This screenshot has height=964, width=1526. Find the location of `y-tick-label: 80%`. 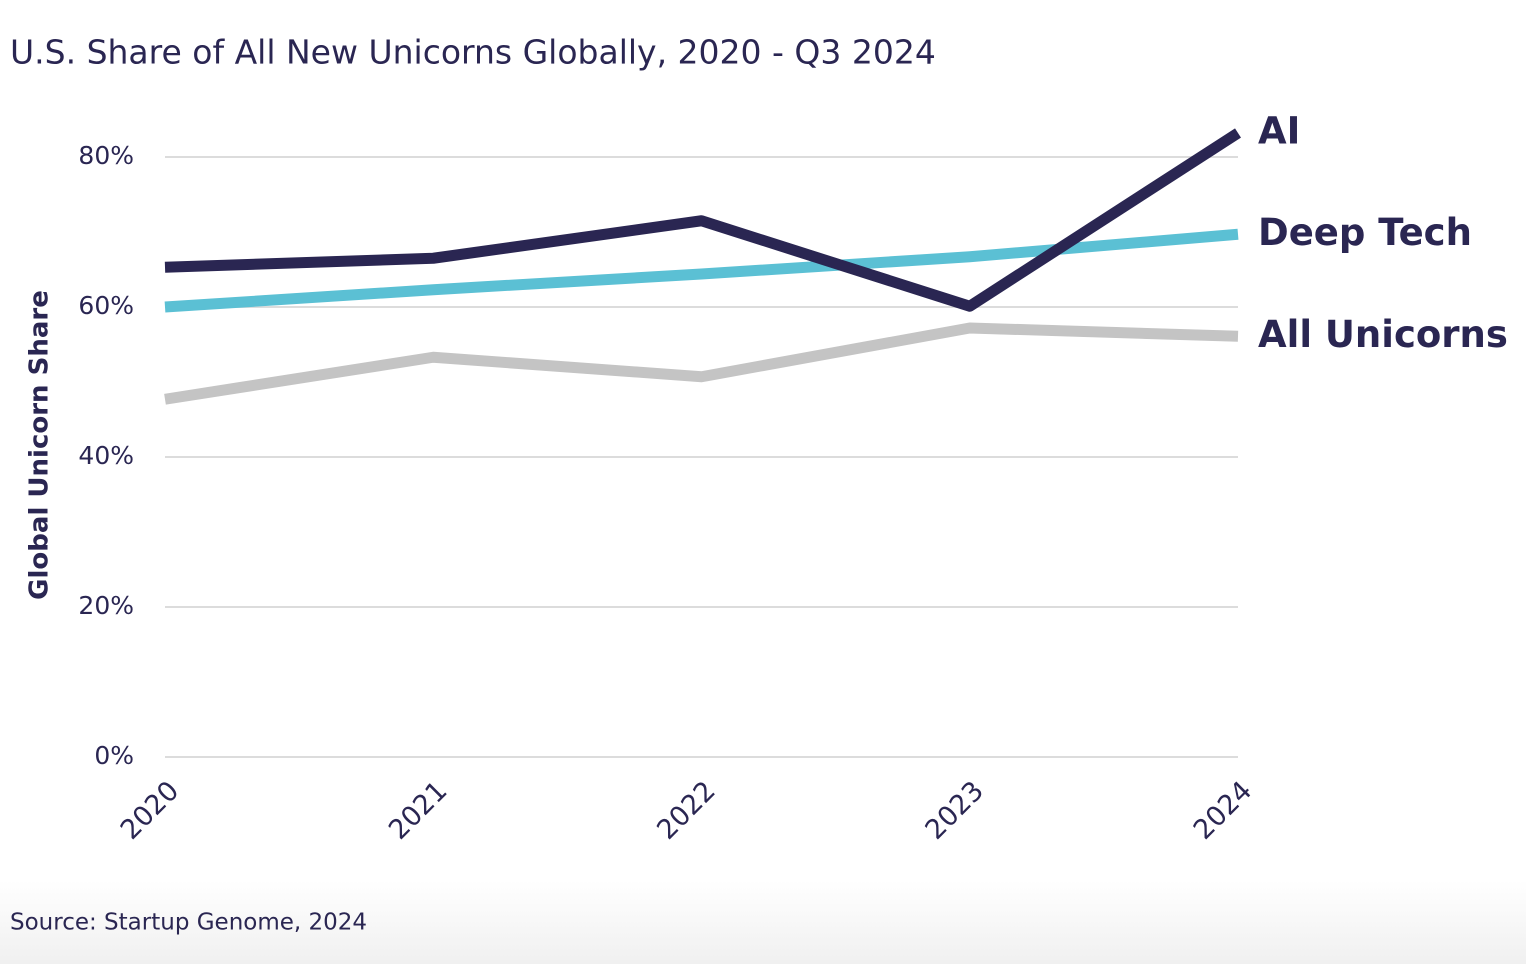

y-tick-label: 80% is located at coordinates (106, 155).